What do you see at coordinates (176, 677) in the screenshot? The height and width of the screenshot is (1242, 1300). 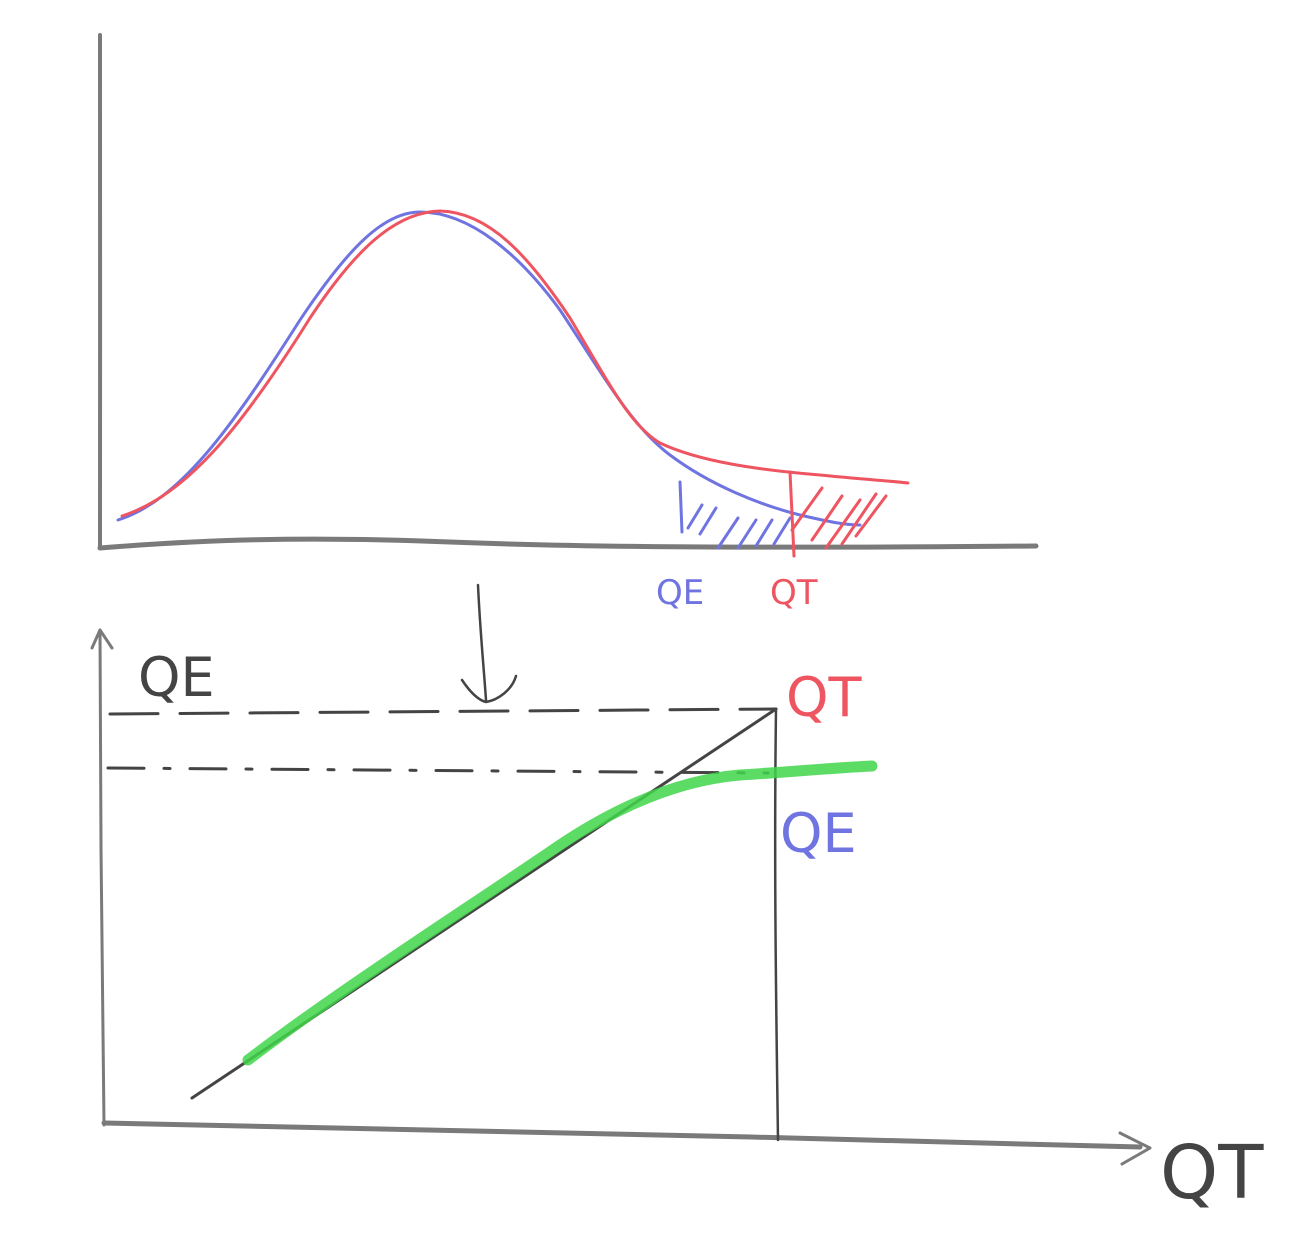 I see `bottom-y-axis-label: QE` at bounding box center [176, 677].